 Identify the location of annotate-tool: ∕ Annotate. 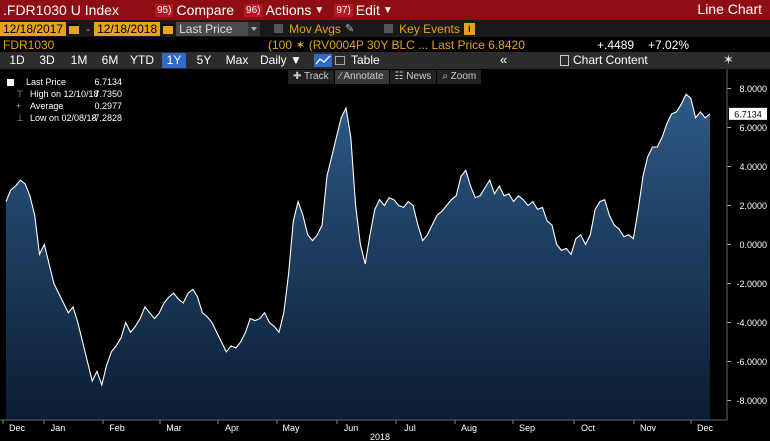
(362, 77).